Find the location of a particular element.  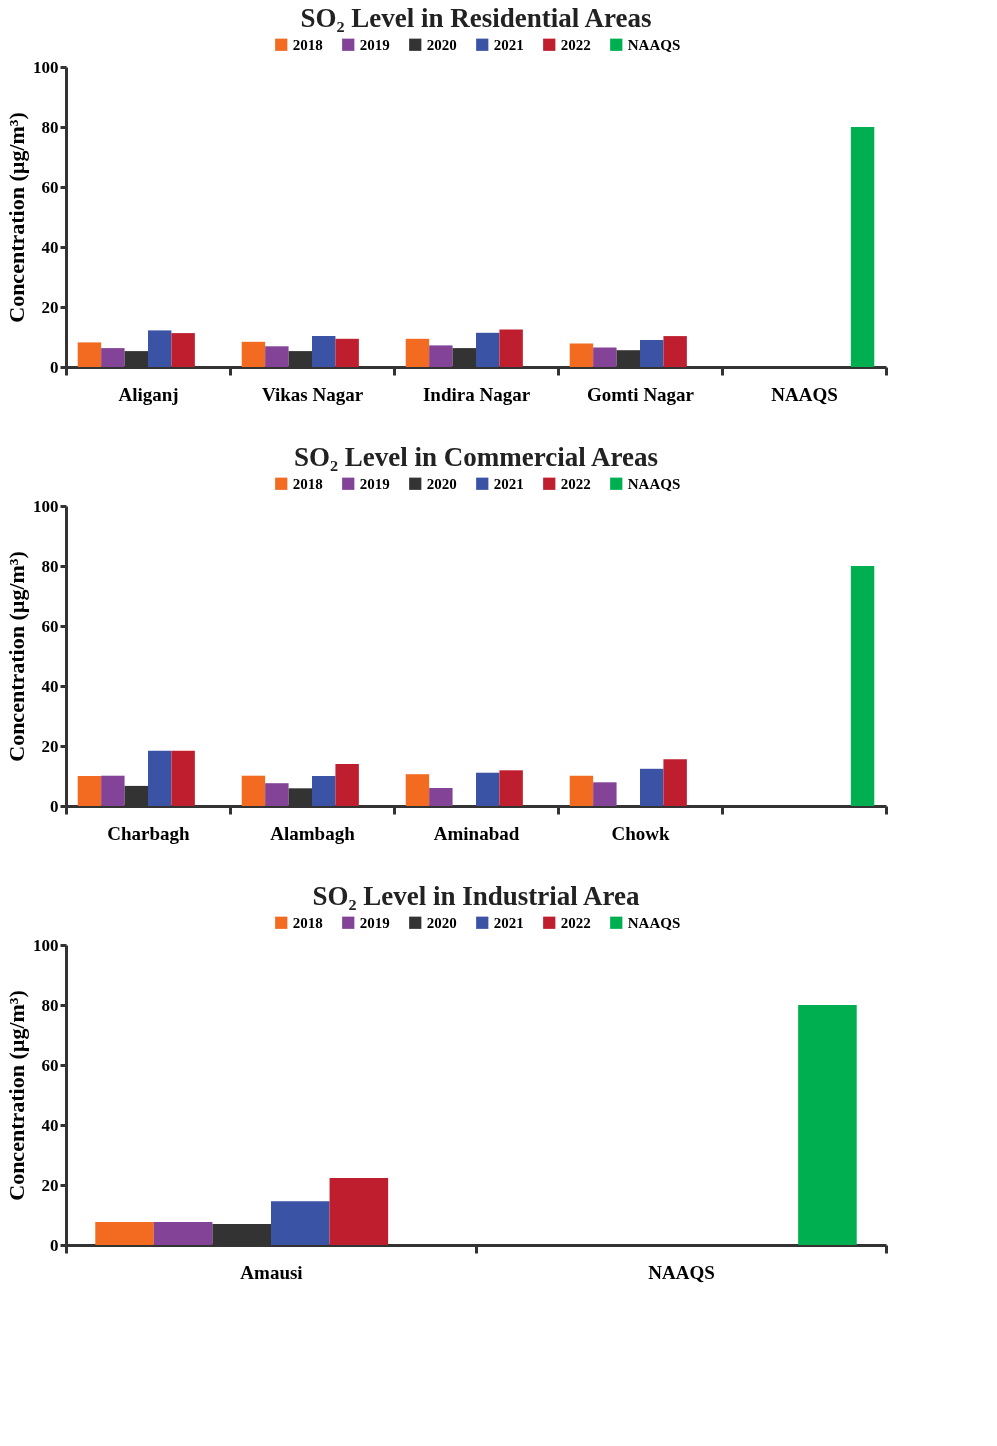

x-tick-label: Aminabad is located at coordinates (476, 833).